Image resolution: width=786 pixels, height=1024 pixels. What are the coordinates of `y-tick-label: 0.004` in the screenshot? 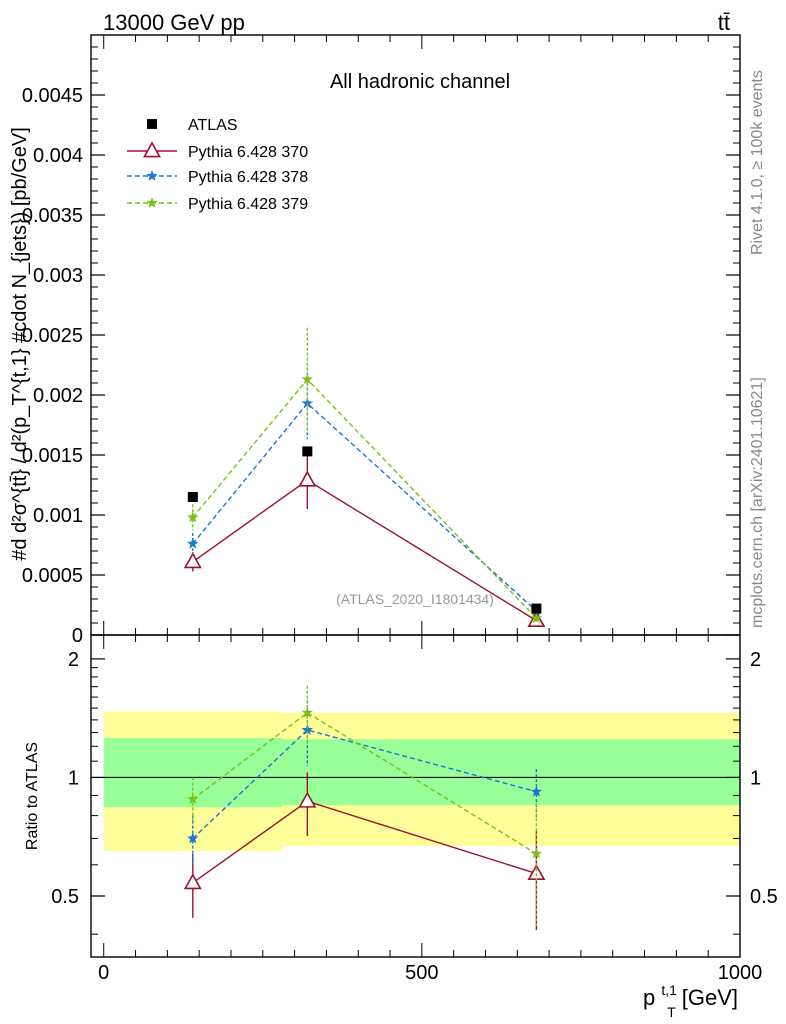 It's located at (58, 156).